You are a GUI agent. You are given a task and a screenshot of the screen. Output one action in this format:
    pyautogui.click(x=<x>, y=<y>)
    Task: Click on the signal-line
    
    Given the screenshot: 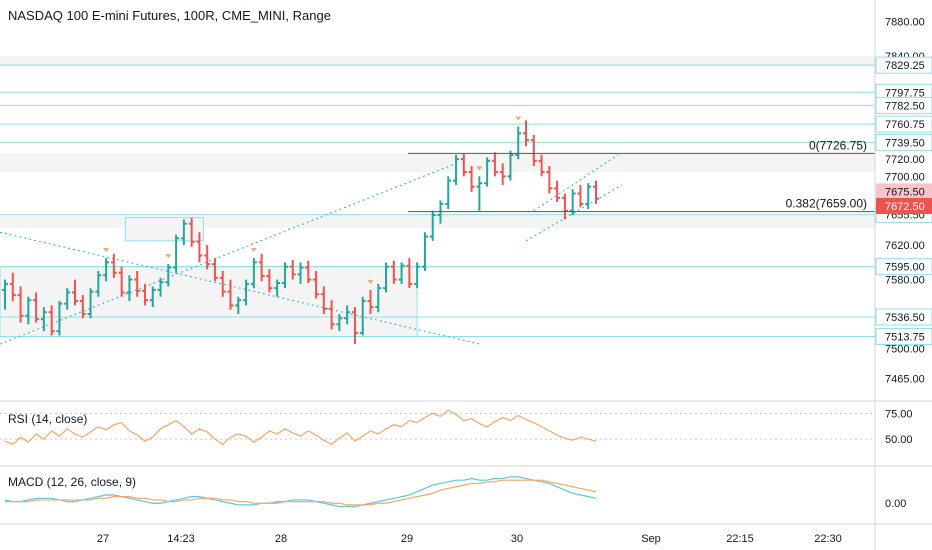 What is the action you would take?
    pyautogui.click(x=301, y=492)
    